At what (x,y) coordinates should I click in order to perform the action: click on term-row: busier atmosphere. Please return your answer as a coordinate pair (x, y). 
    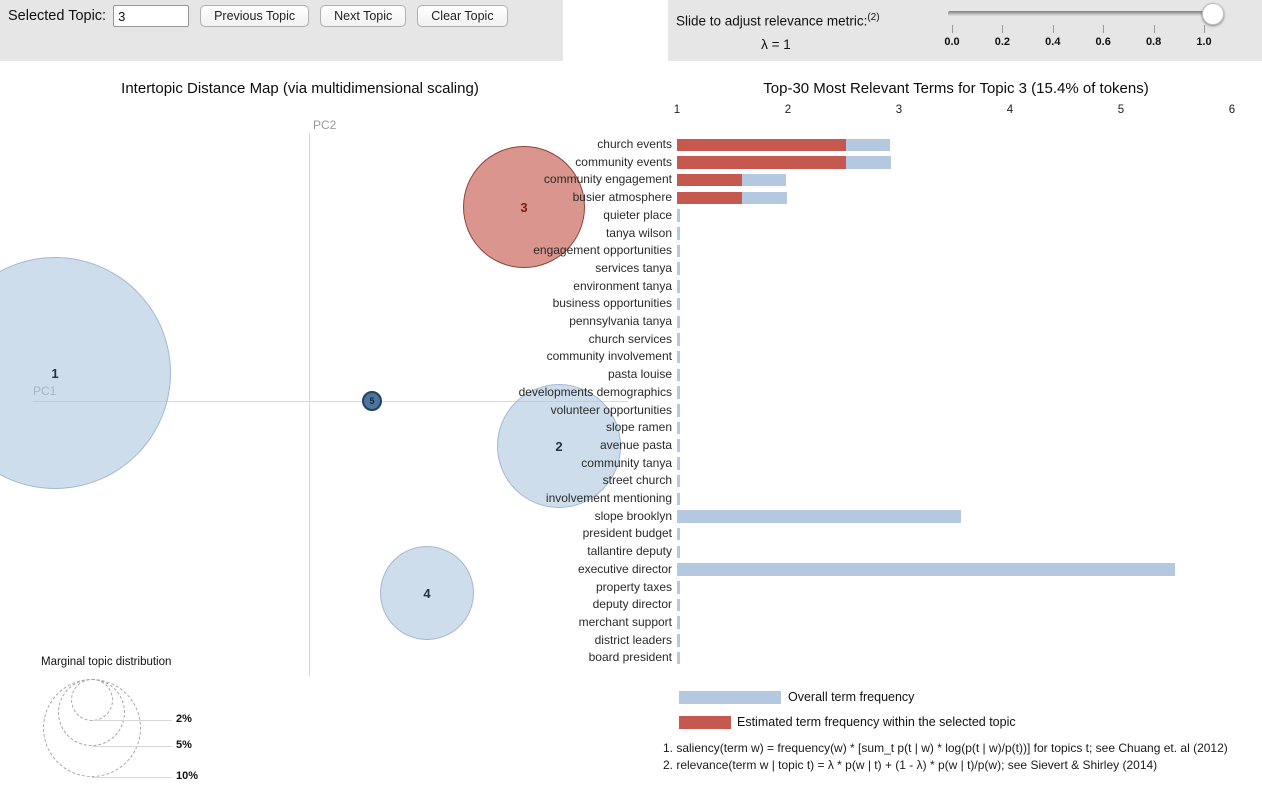
    Looking at the image, I should click on (631, 198).